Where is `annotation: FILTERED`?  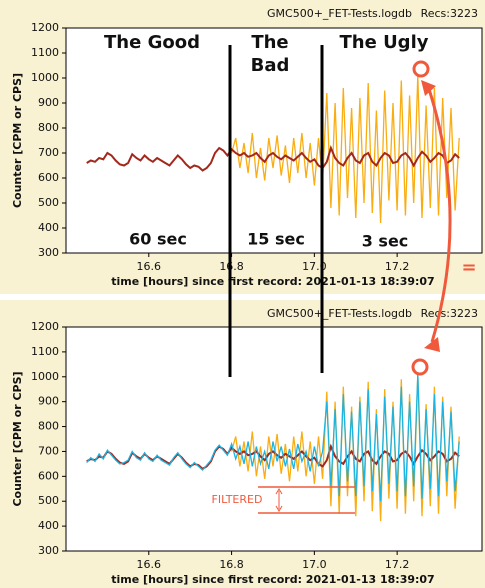 annotation: FILTERED is located at coordinates (237, 499).